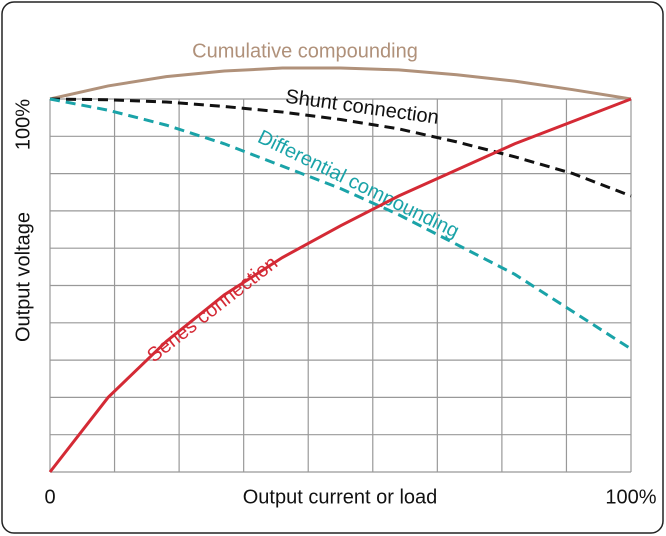 This screenshot has height=536, width=666. Describe the element at coordinates (23, 124) in the screenshot. I see `y-tick-label: 100%` at that location.